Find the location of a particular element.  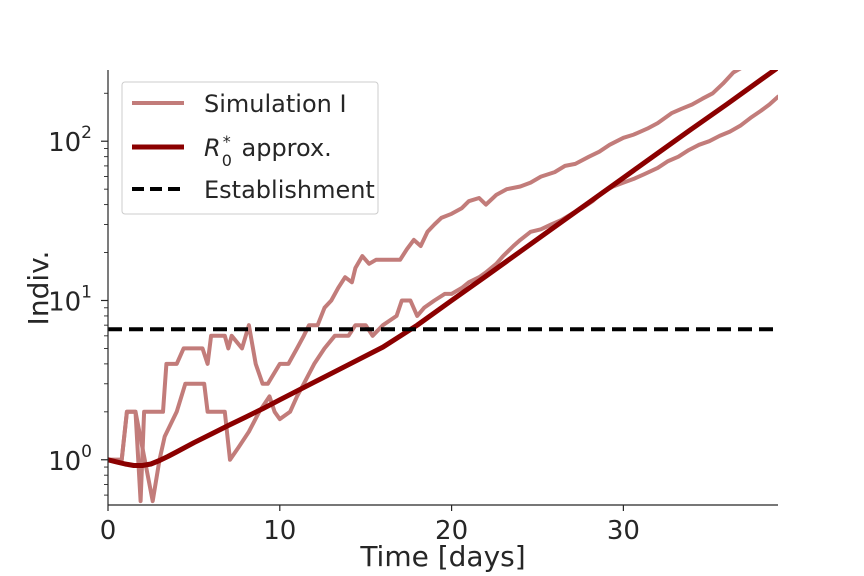

y-ticks: 10⁰ 10¹ 10² is located at coordinates (78, 300).